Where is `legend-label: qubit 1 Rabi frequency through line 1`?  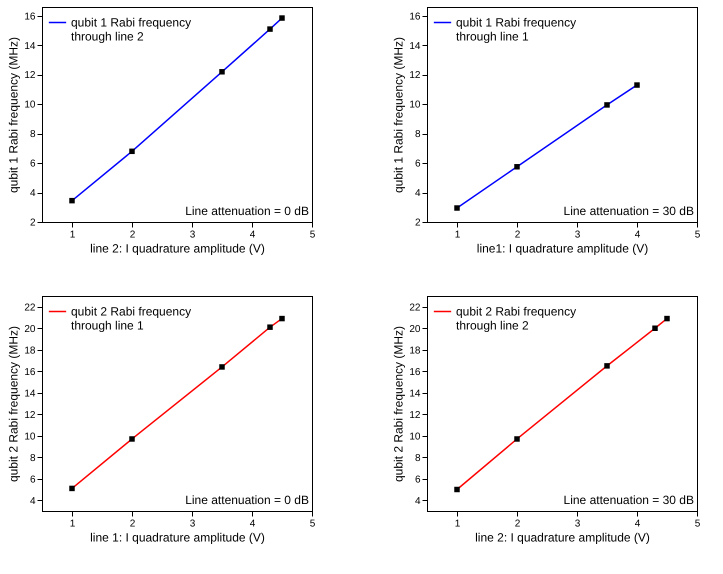 legend-label: qubit 1 Rabi frequency through line 1 is located at coordinates (516, 30).